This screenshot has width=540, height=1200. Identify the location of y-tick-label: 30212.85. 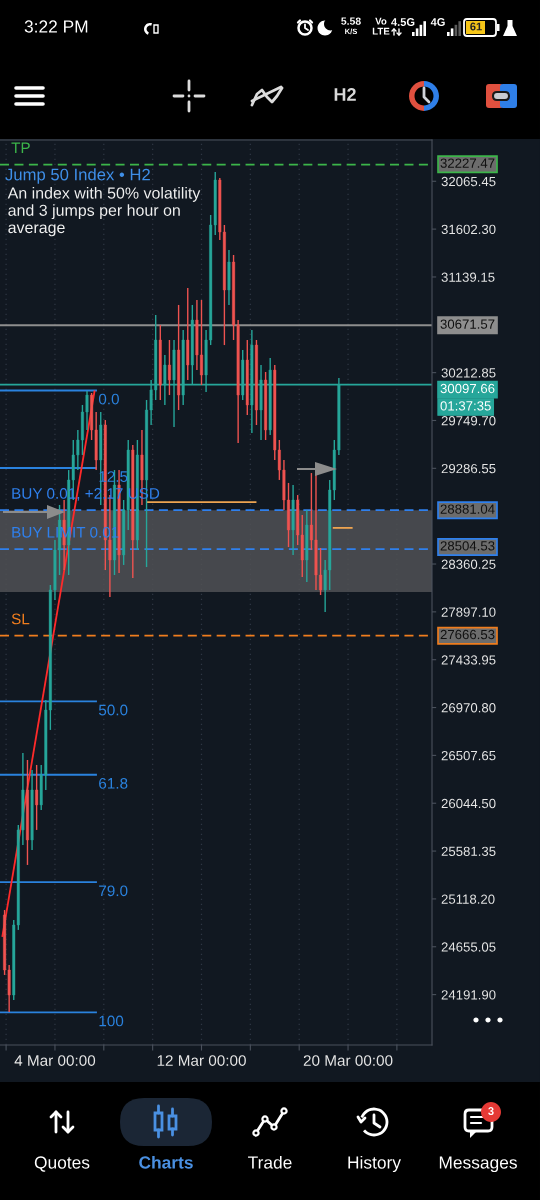
(468, 373).